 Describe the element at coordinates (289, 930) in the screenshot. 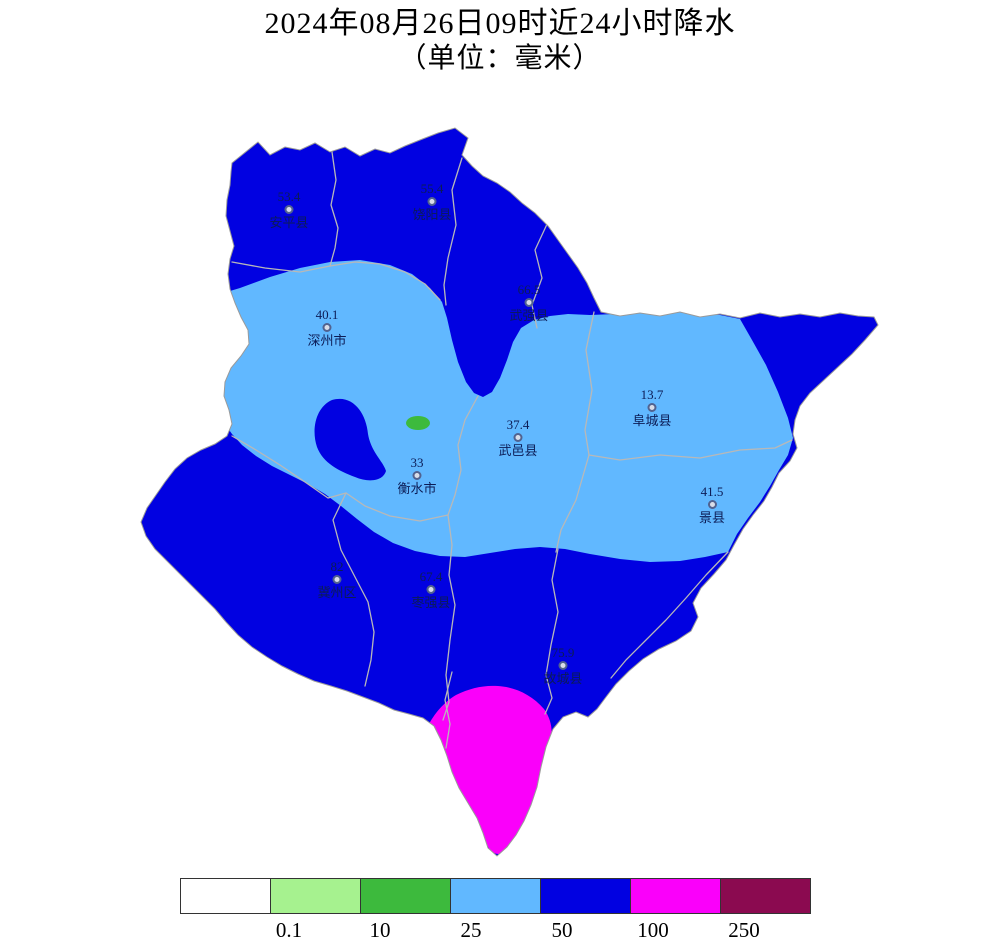

I see `legend-threshold-label: 0.1` at that location.